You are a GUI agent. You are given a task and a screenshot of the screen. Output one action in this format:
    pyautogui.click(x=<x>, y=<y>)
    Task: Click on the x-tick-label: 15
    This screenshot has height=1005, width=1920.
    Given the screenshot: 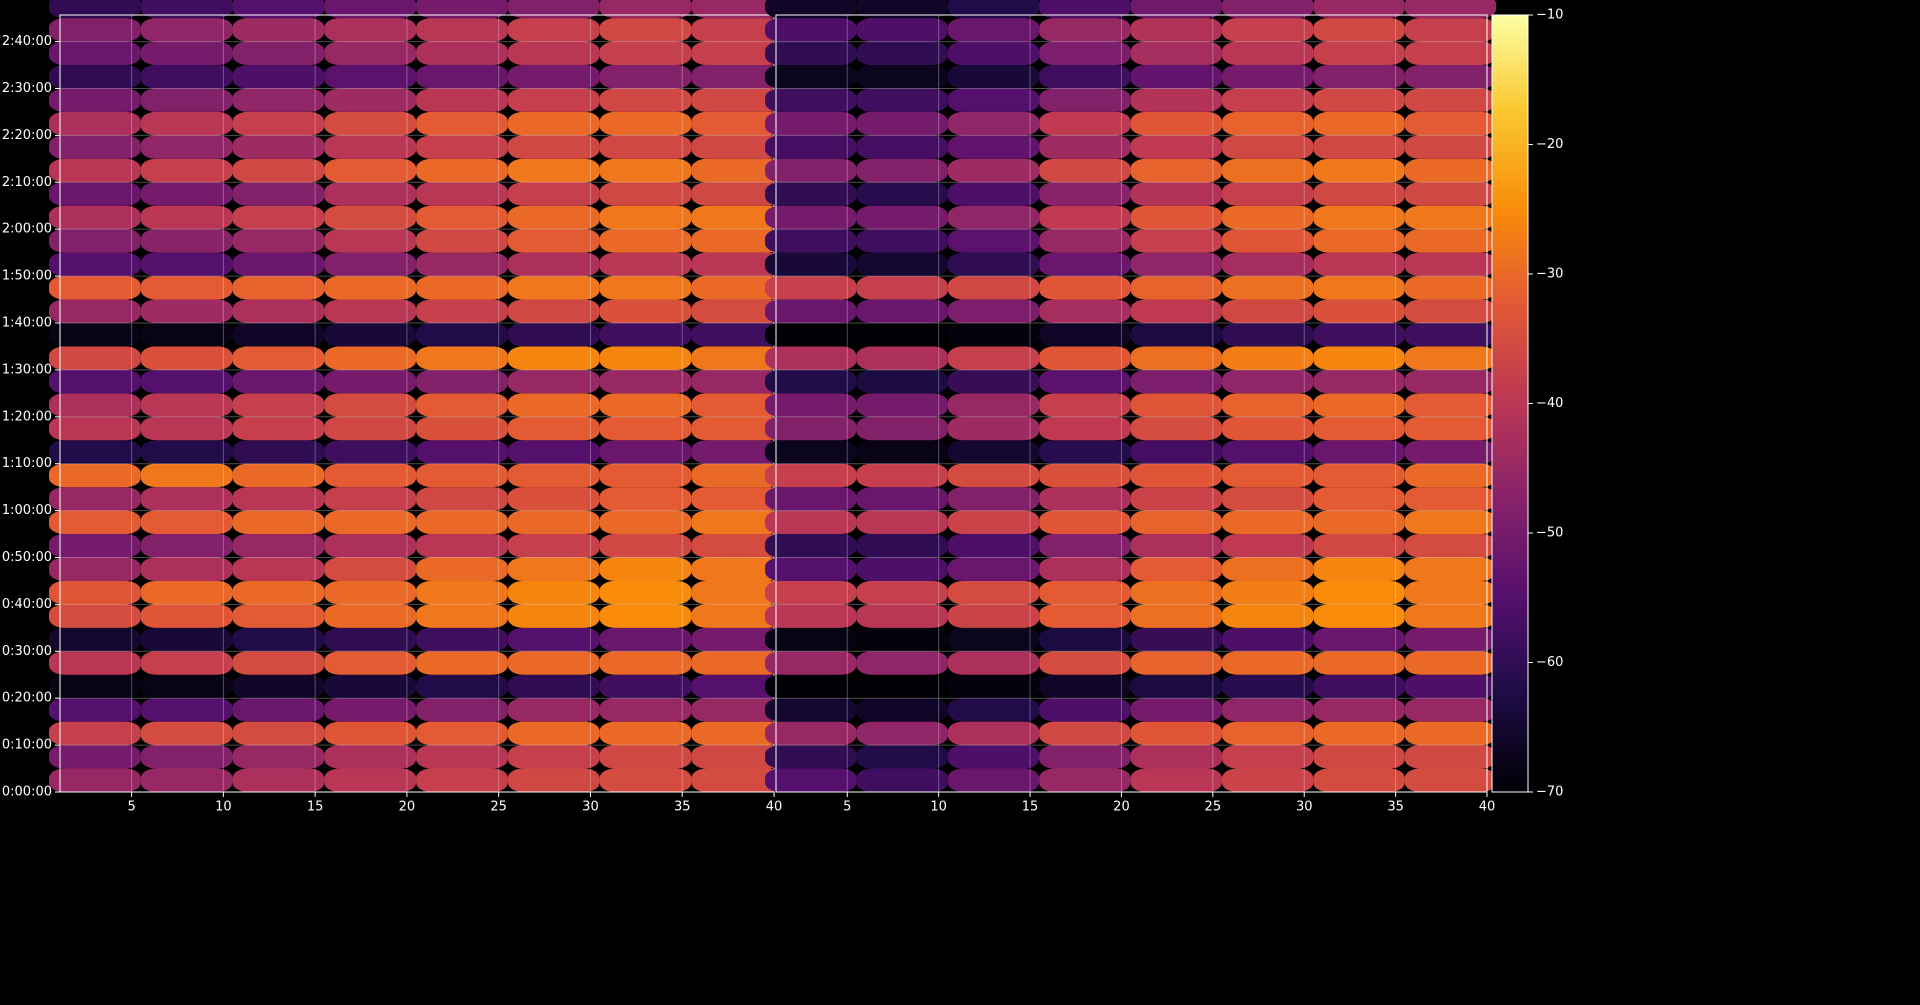 What is the action you would take?
    pyautogui.click(x=1030, y=807)
    